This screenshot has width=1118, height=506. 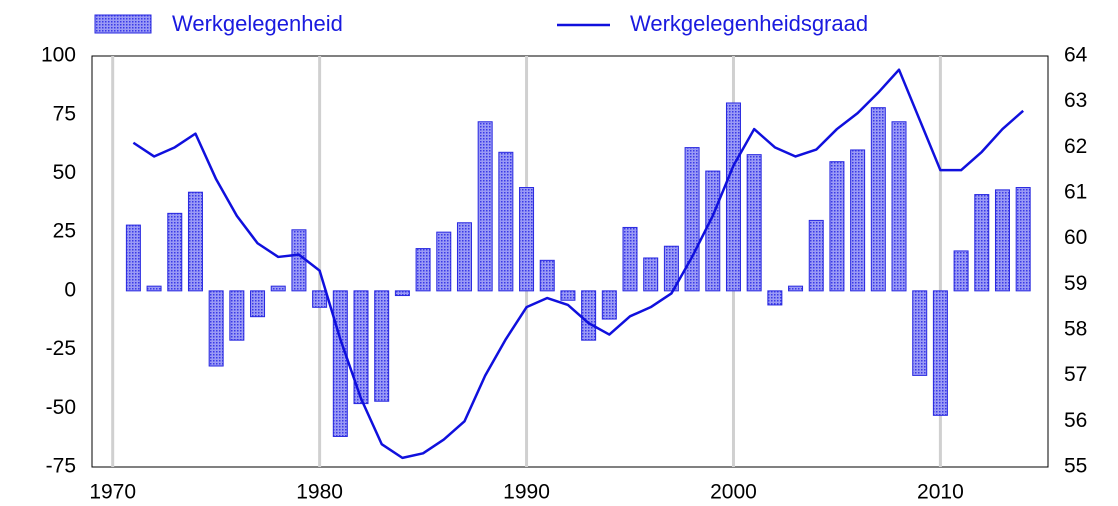 What do you see at coordinates (64, 172) in the screenshot?
I see `y-tick-label: 50` at bounding box center [64, 172].